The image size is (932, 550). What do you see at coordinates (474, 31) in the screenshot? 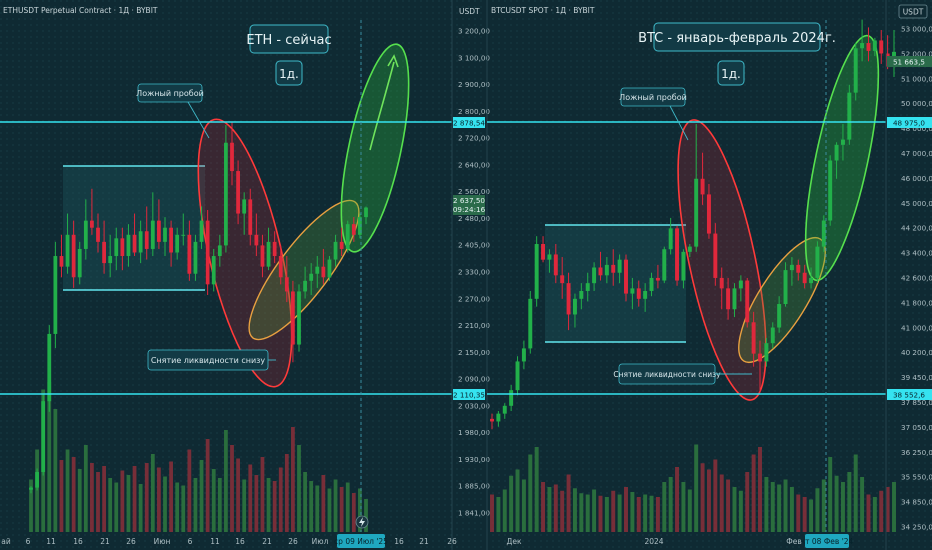
I see `eth-price-tick: 3 200,00` at bounding box center [474, 31].